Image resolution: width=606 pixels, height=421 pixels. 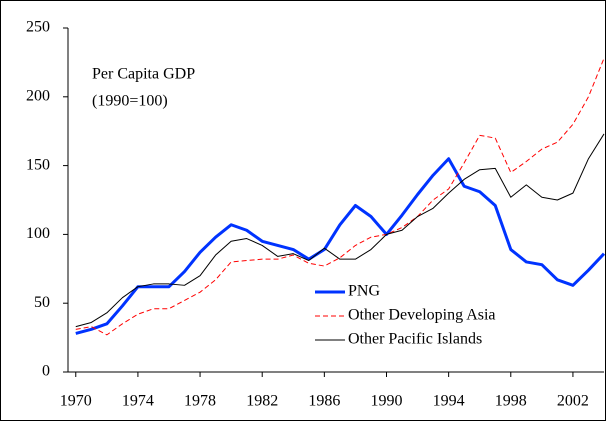 I want to click on x-tick-label: 1970, so click(x=76, y=401).